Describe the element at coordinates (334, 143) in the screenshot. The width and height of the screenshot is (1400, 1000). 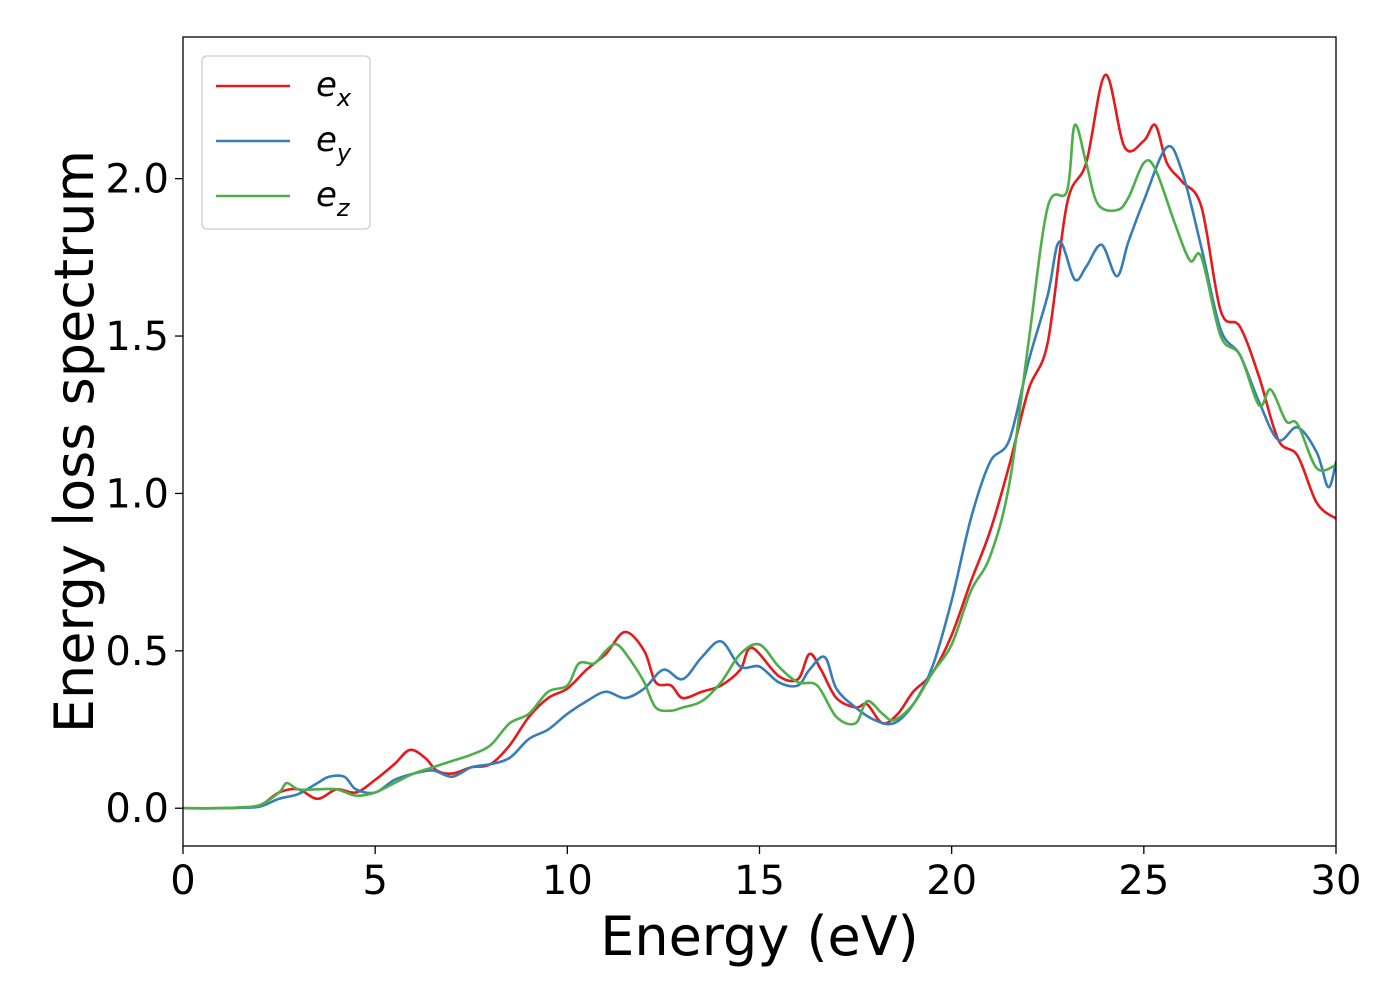
I see `legend-label-y: ey` at that location.